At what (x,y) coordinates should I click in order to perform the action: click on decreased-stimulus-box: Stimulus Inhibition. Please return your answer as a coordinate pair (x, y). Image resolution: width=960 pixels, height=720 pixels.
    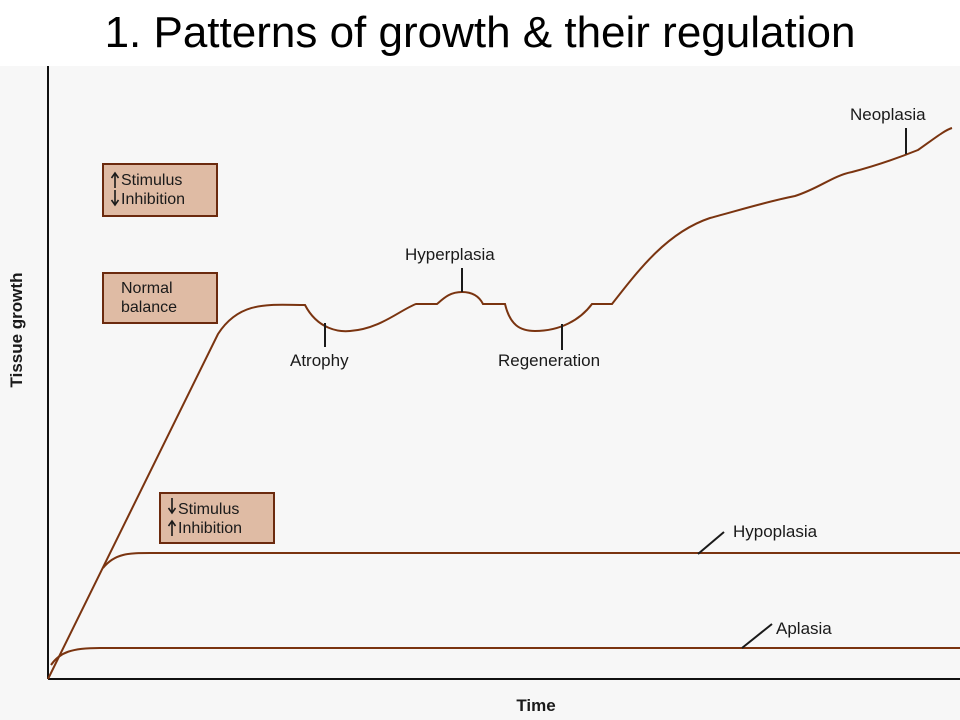
    Looking at the image, I should click on (217, 518).